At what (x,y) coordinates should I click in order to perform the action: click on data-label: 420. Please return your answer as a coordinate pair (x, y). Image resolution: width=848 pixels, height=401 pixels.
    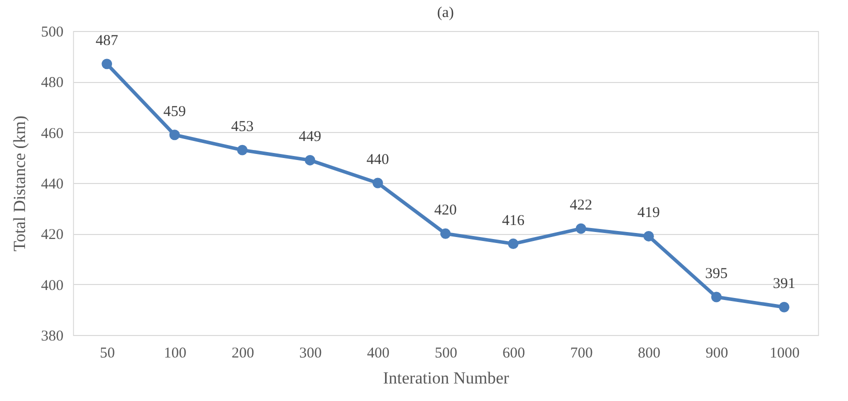
    Looking at the image, I should click on (445, 210).